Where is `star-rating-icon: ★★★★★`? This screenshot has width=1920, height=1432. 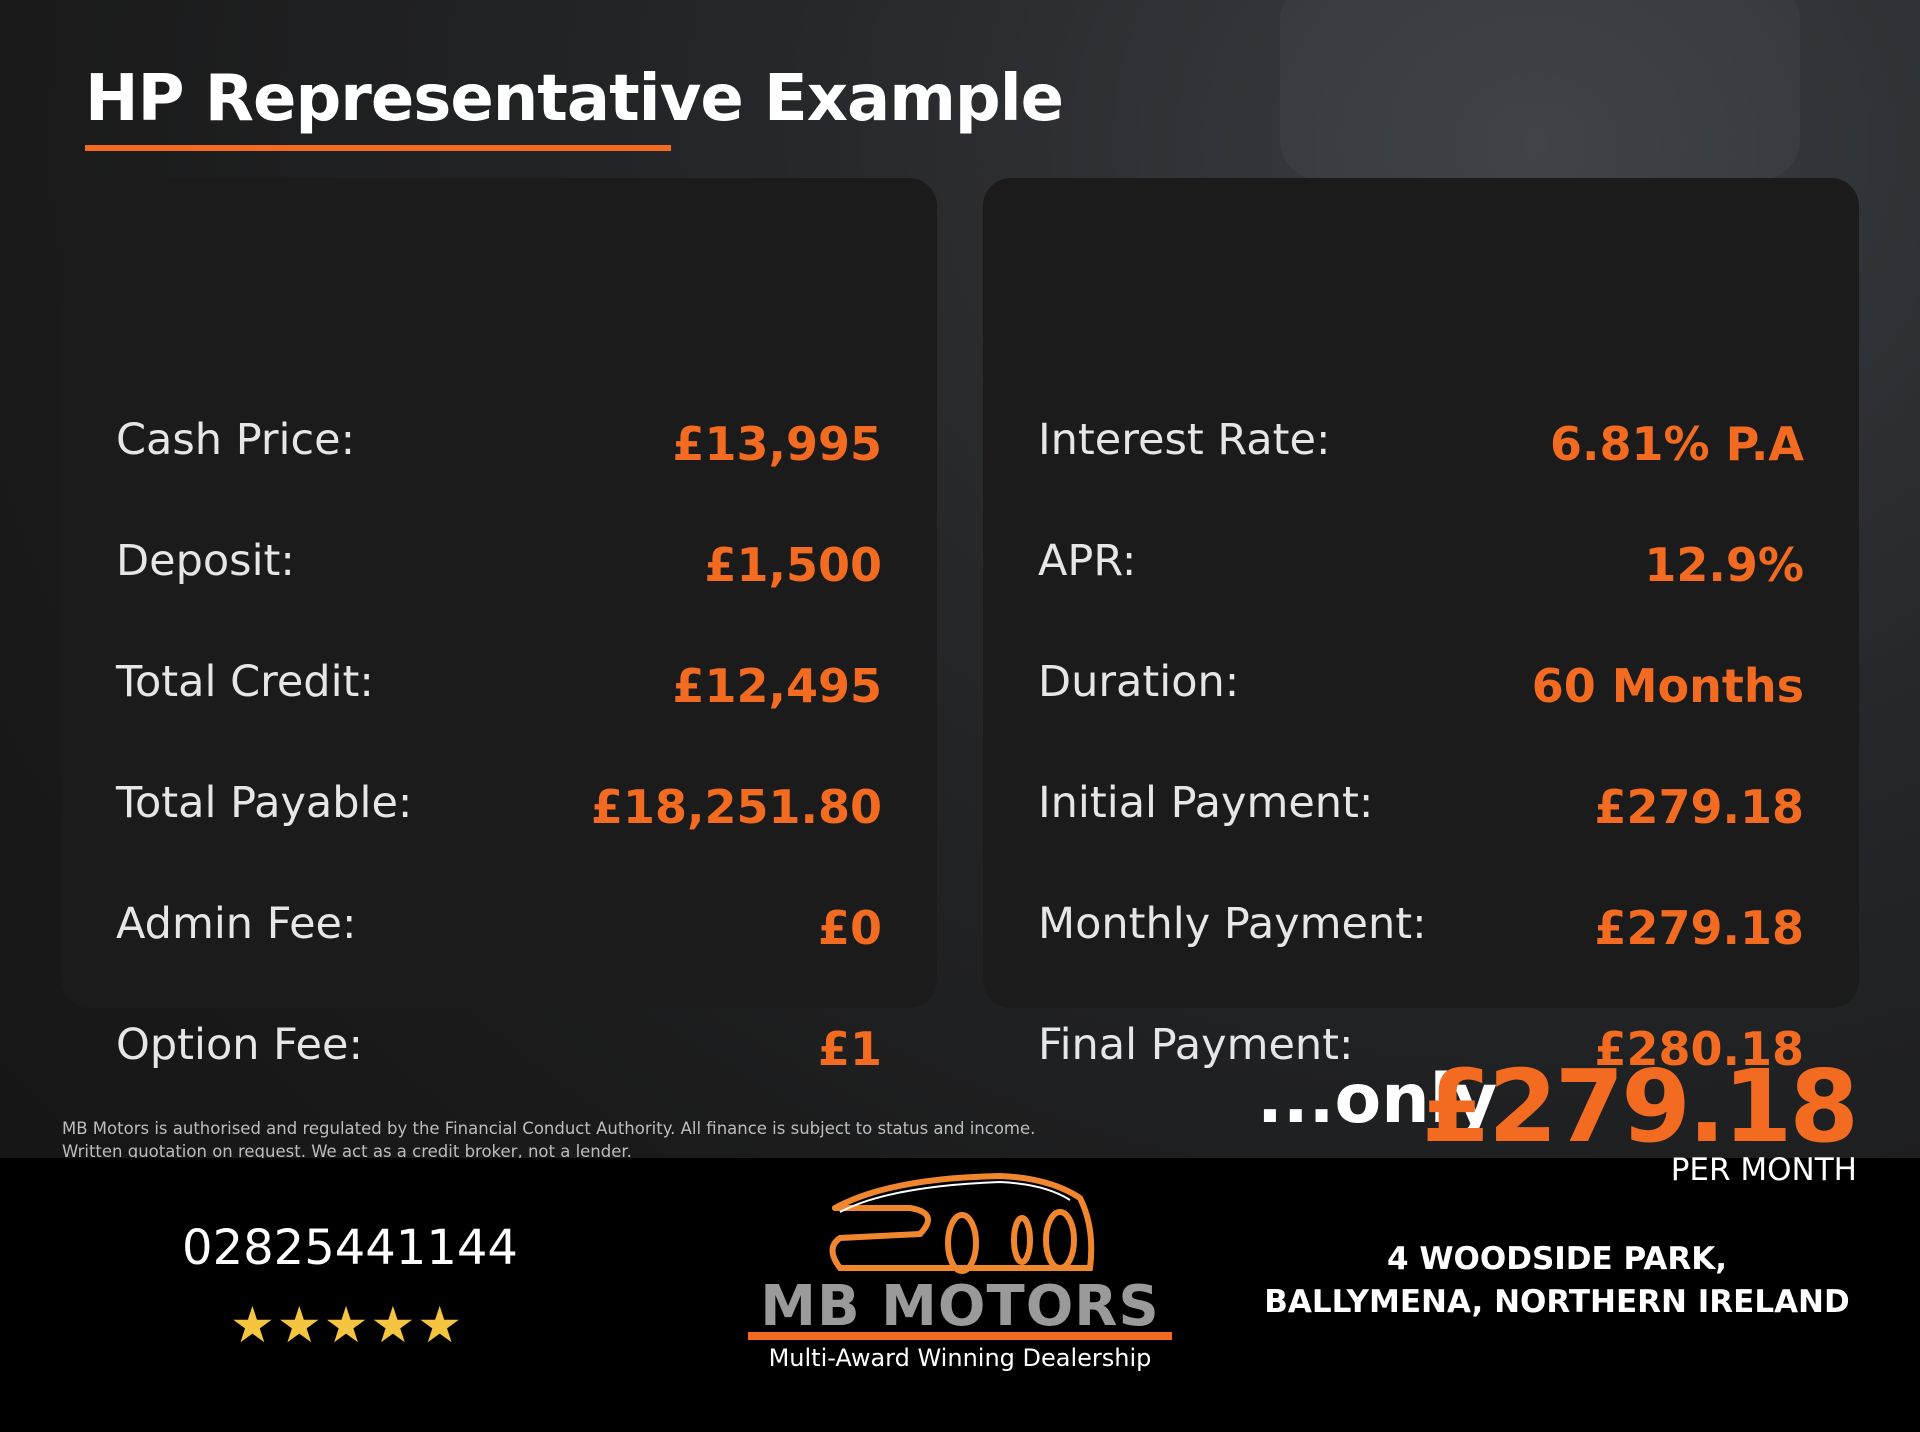
star-rating-icon: ★★★★★ is located at coordinates (347, 1325).